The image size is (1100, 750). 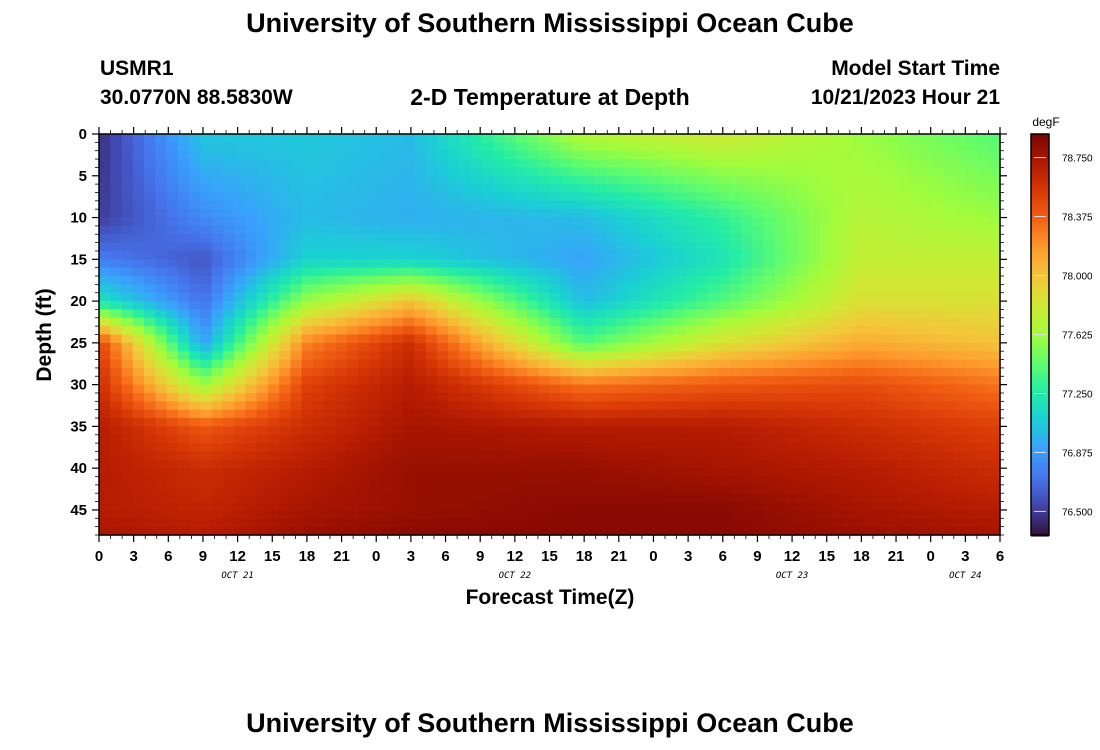 I want to click on x-tick-label: 12, so click(x=515, y=556).